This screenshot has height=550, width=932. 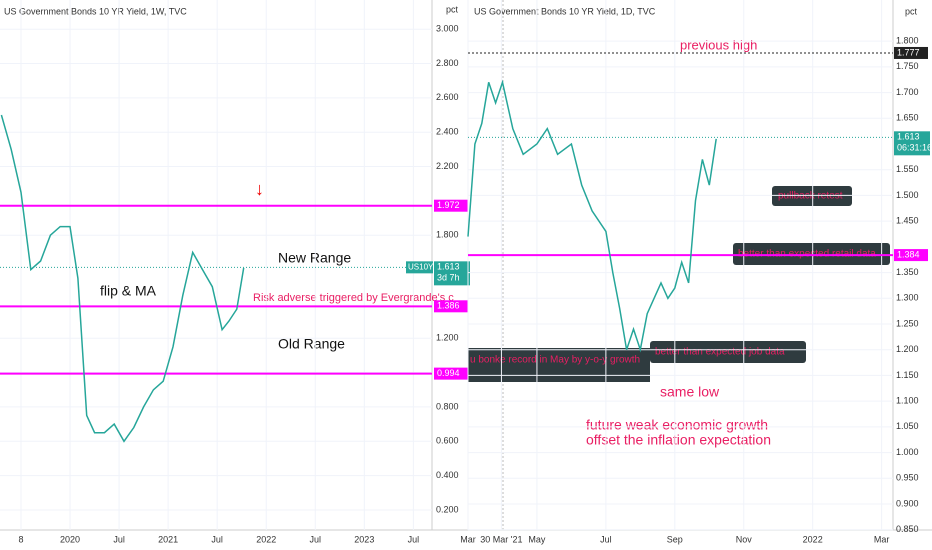 I want to click on y-tick-label: 0.950, so click(x=907, y=478).